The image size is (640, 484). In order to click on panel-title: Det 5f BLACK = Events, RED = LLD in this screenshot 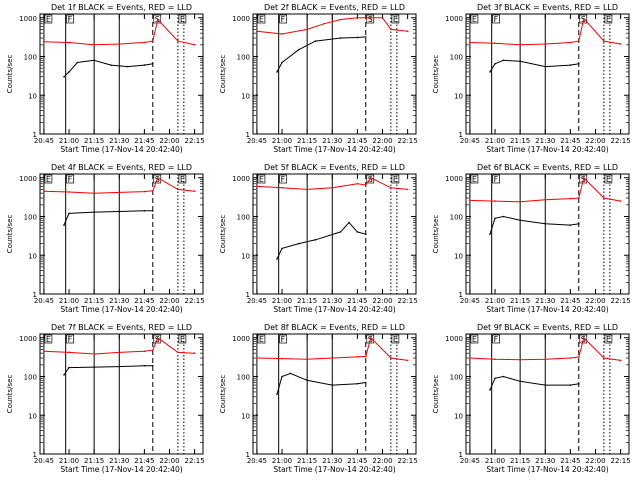, I will do `click(334, 167)`.